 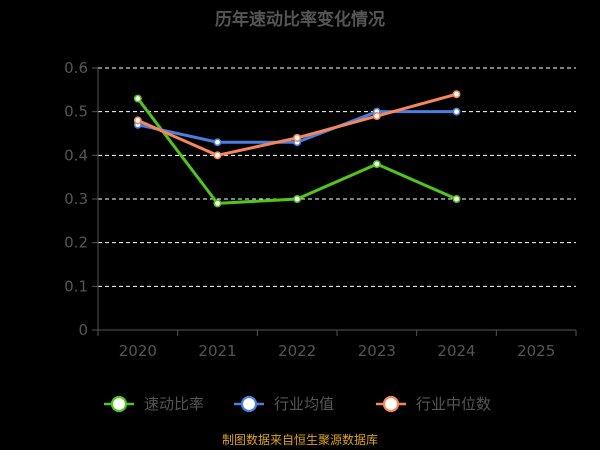 What do you see at coordinates (174, 404) in the screenshot?
I see `legend-label: 速动比率` at bounding box center [174, 404].